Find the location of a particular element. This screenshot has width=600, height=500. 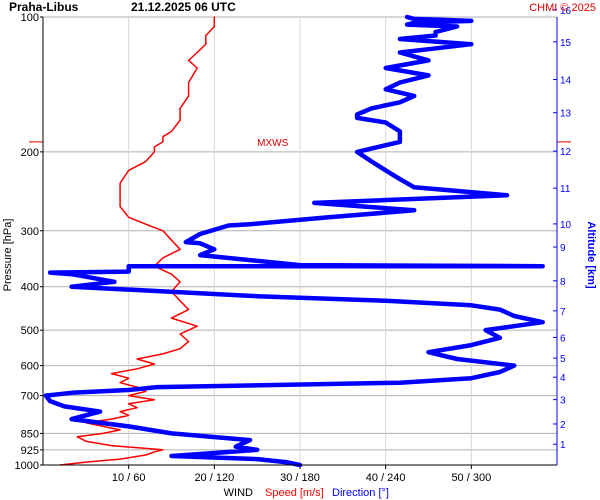

x-axis-label: WIND is located at coordinates (238, 493).